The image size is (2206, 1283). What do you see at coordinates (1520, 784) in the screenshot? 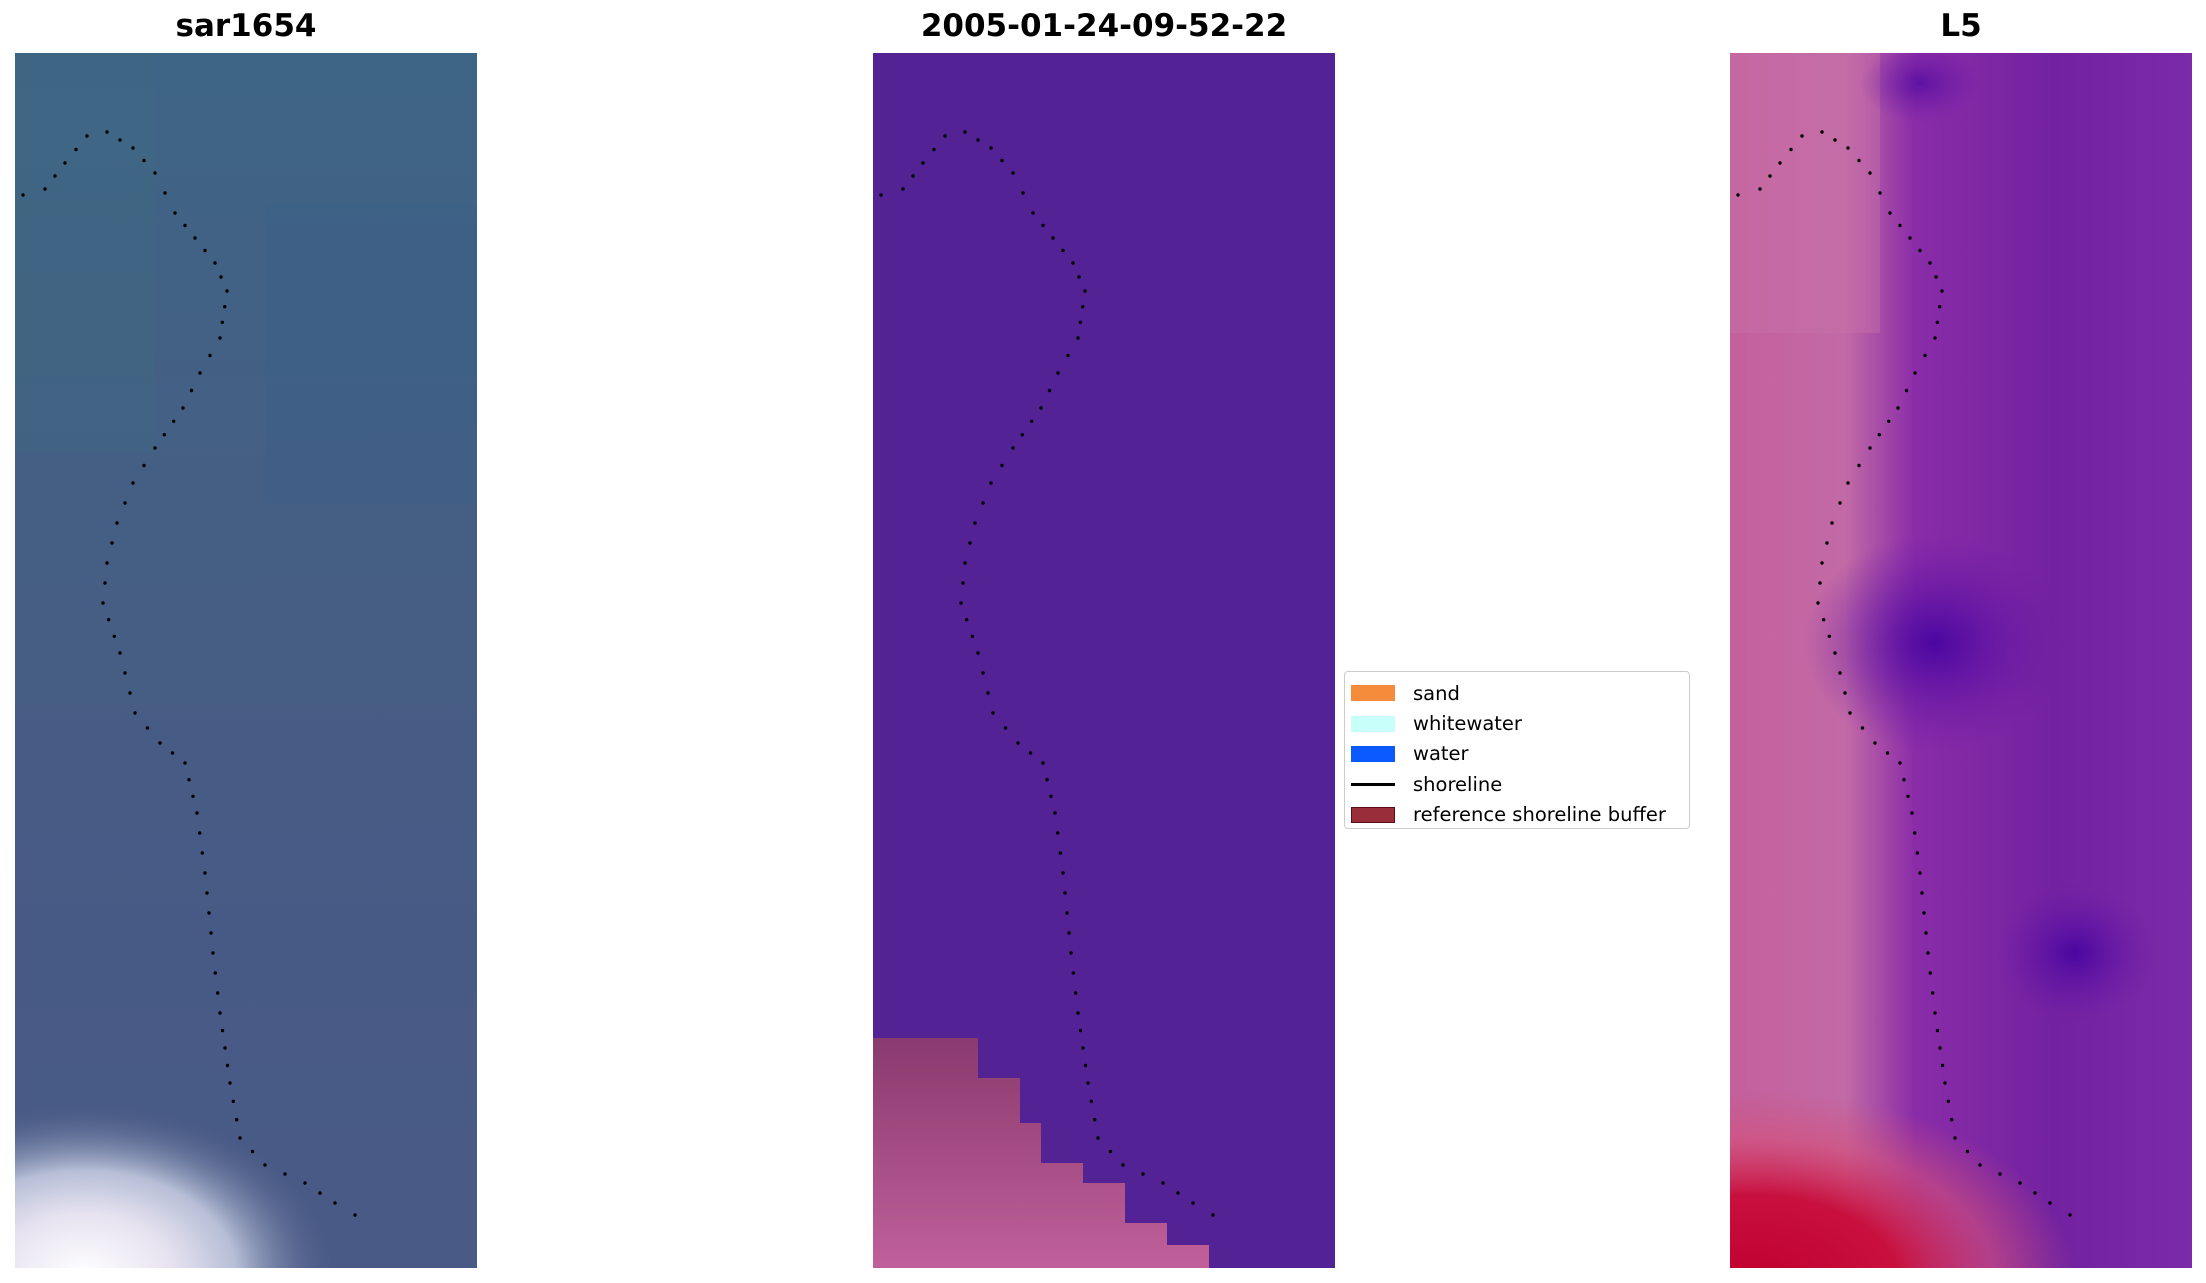
I see `legend-item-shoreline: shoreline` at bounding box center [1520, 784].